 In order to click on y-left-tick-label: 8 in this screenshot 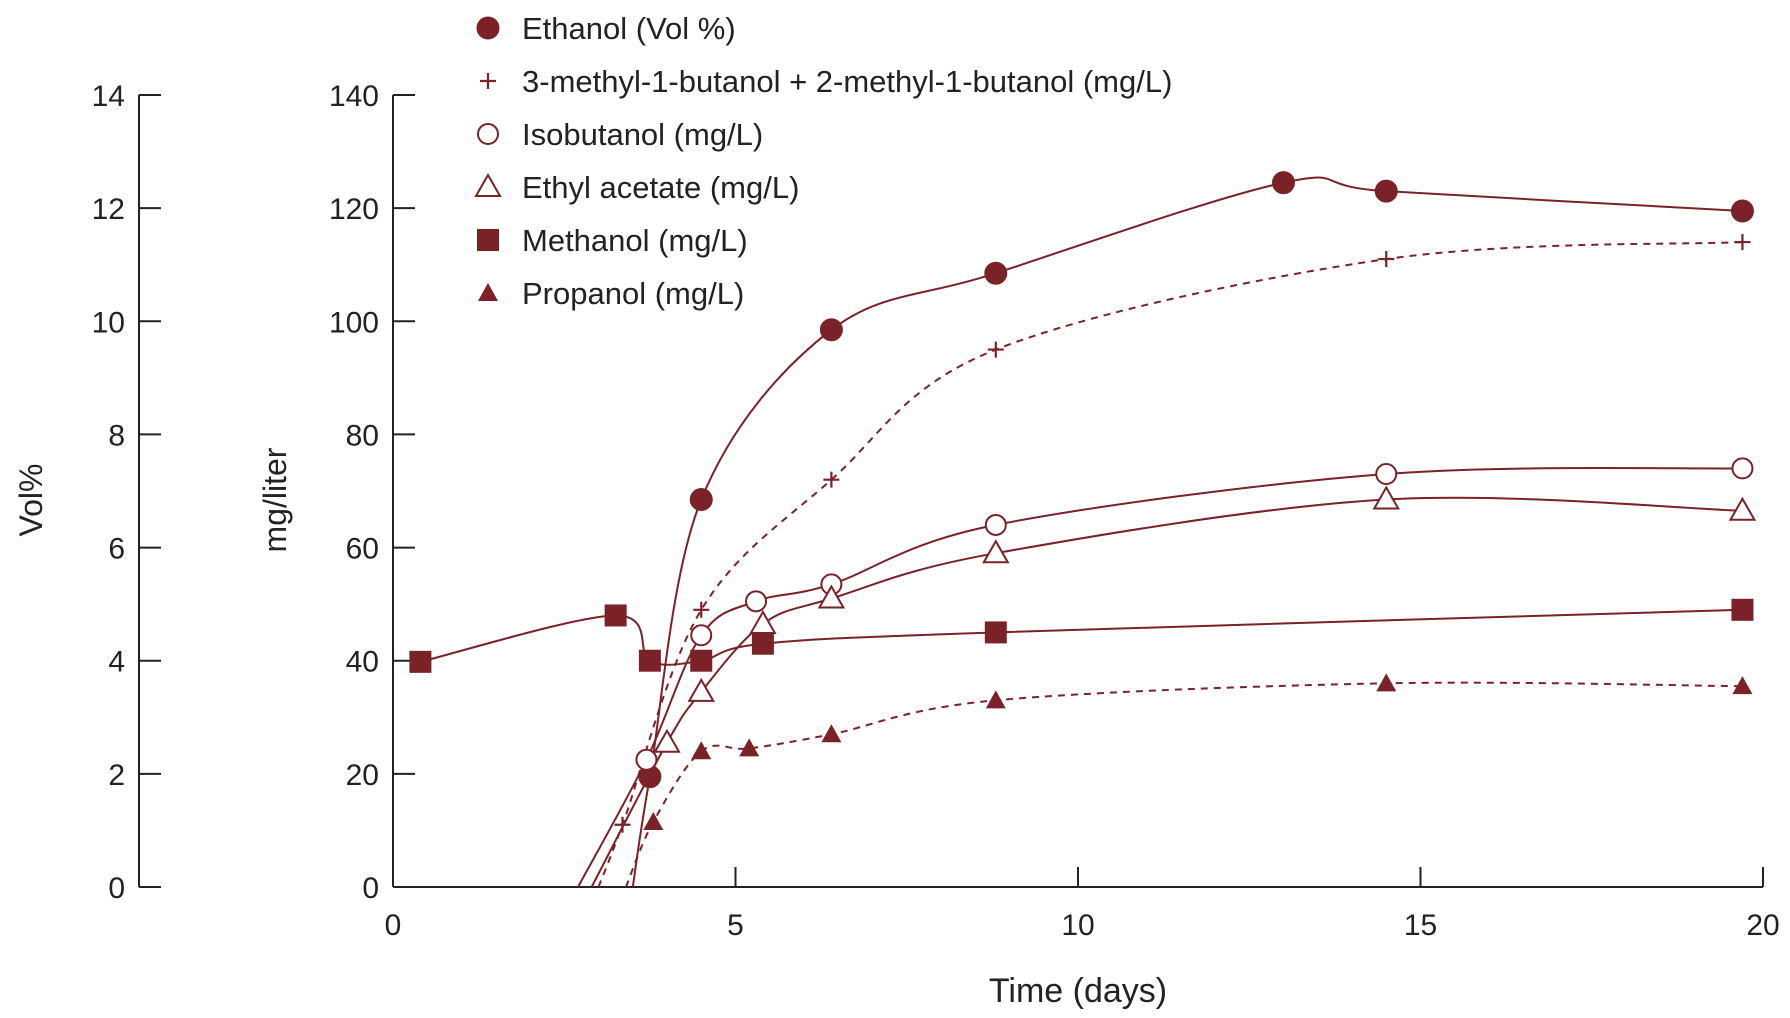, I will do `click(116, 435)`.